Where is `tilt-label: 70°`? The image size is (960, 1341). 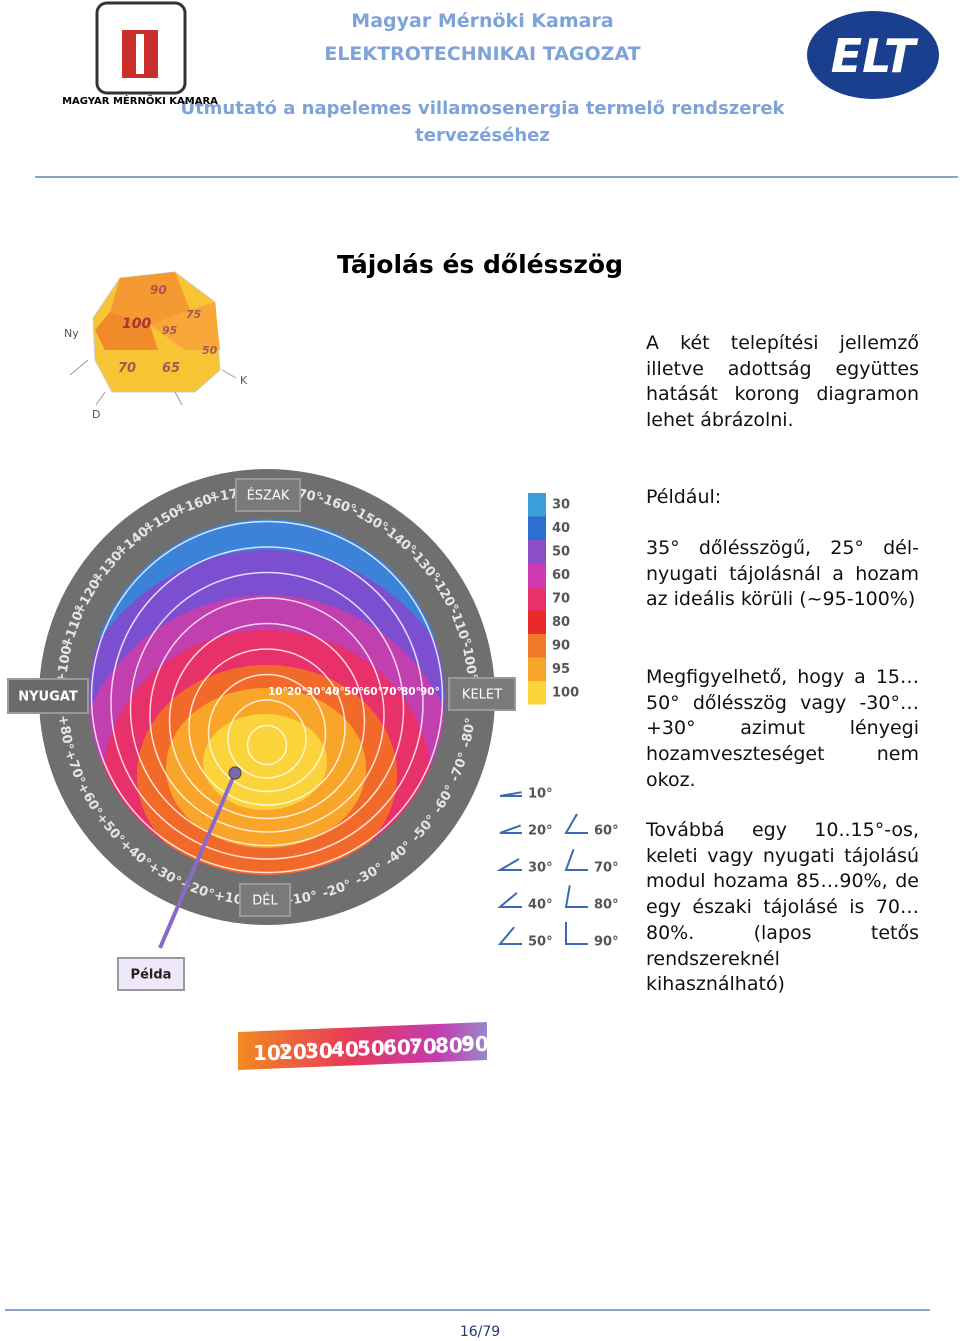
tilt-label: 70° is located at coordinates (606, 868).